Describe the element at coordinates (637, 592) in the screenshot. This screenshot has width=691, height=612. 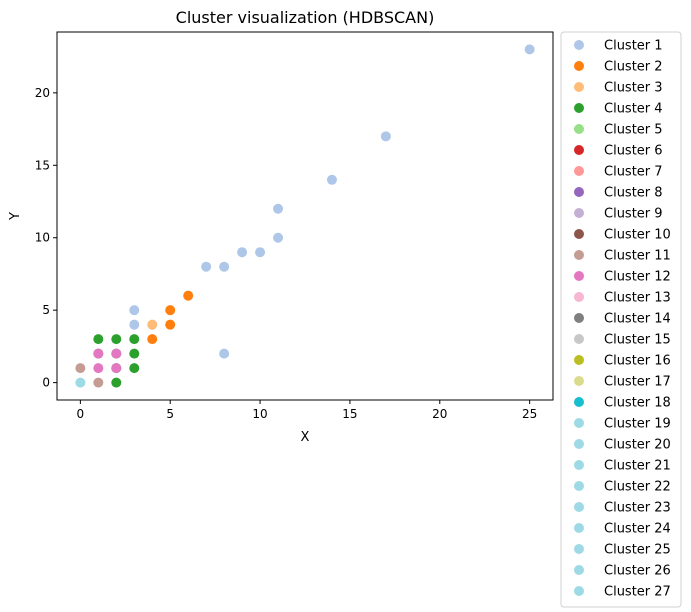
I see `legend-label: Cluster 27` at that location.